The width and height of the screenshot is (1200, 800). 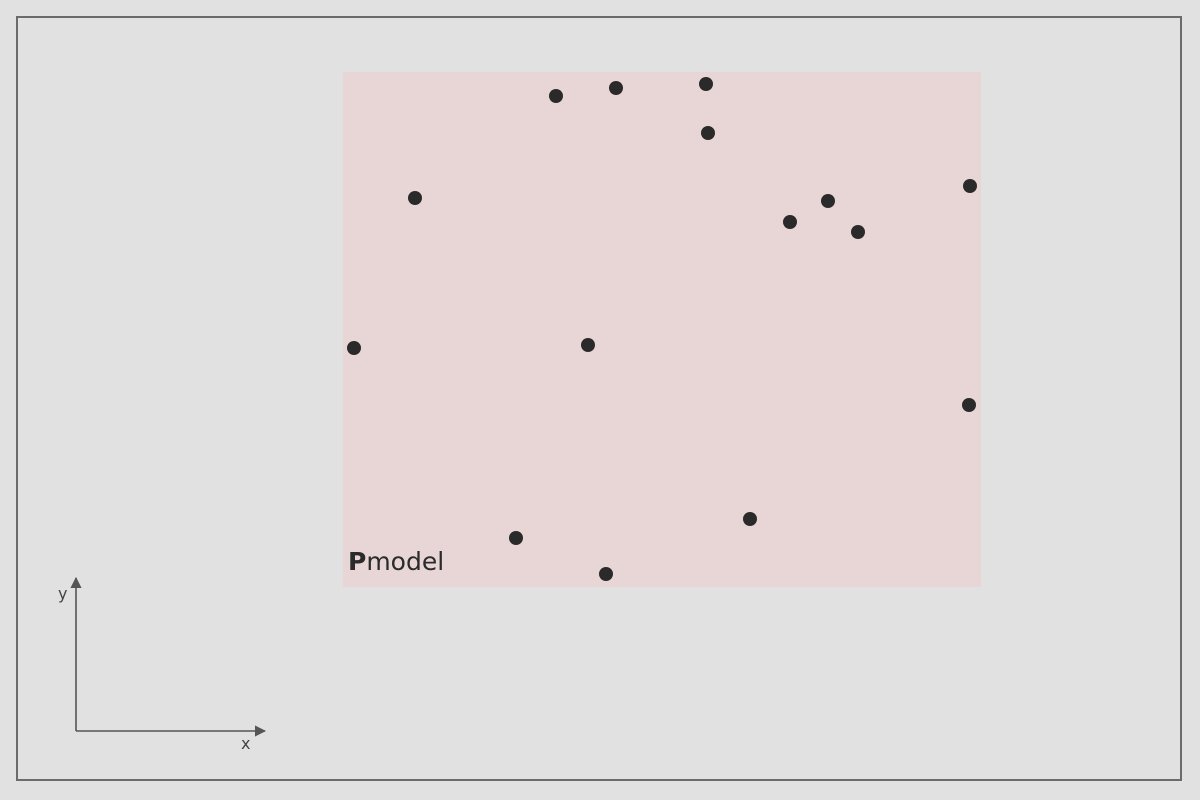 I want to click on y-axis-label: y, so click(x=62, y=594).